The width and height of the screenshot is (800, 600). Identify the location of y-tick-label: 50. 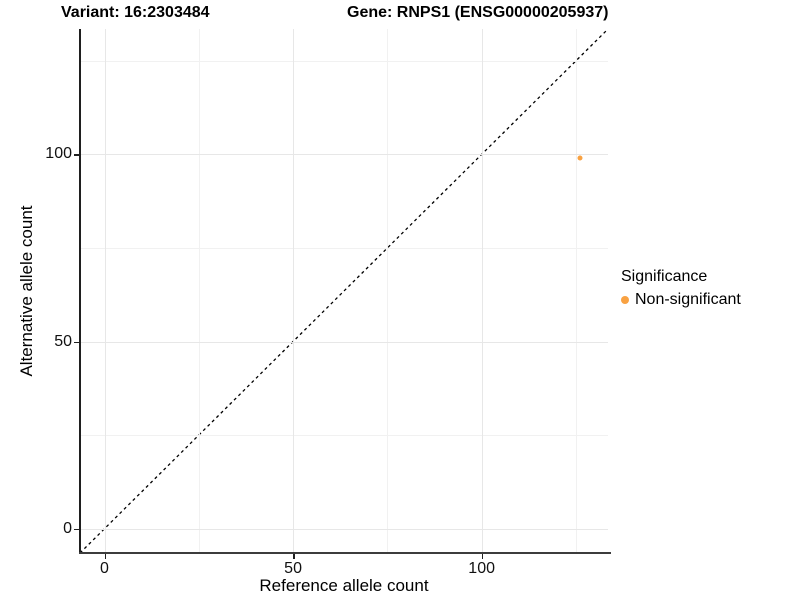
(63, 341).